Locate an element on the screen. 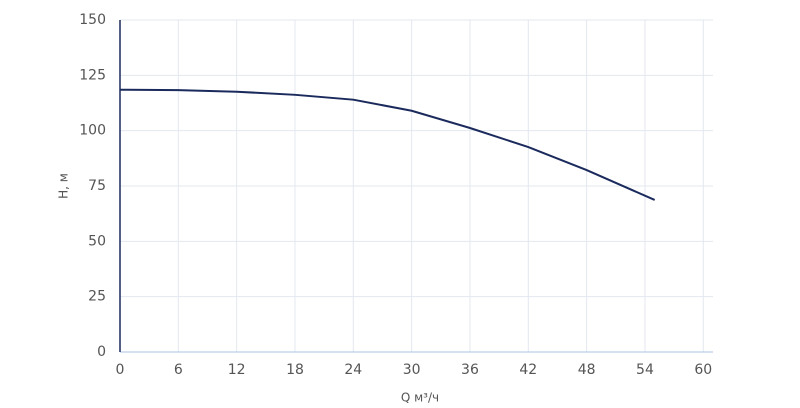 This screenshot has width=800, height=408. x-axis-label: Q м³/ч is located at coordinates (420, 398).